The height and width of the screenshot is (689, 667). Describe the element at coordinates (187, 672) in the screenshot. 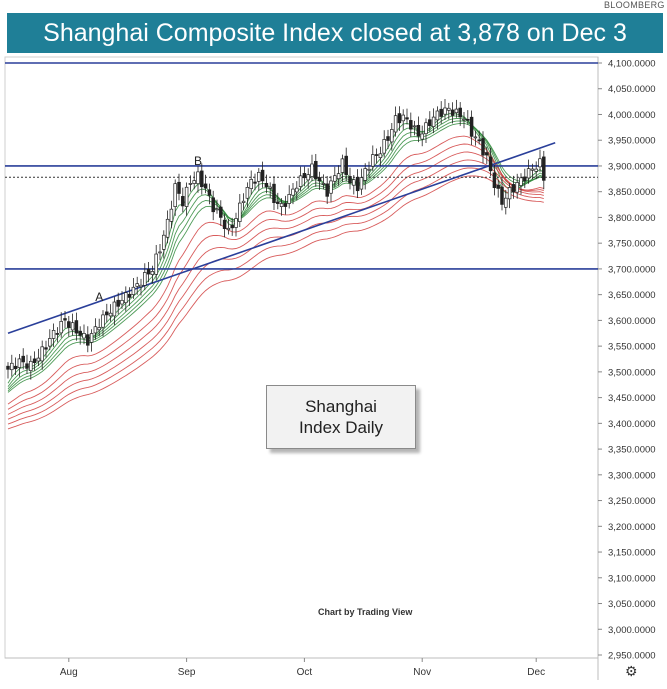

I see `x-tick-label: Sep` at that location.